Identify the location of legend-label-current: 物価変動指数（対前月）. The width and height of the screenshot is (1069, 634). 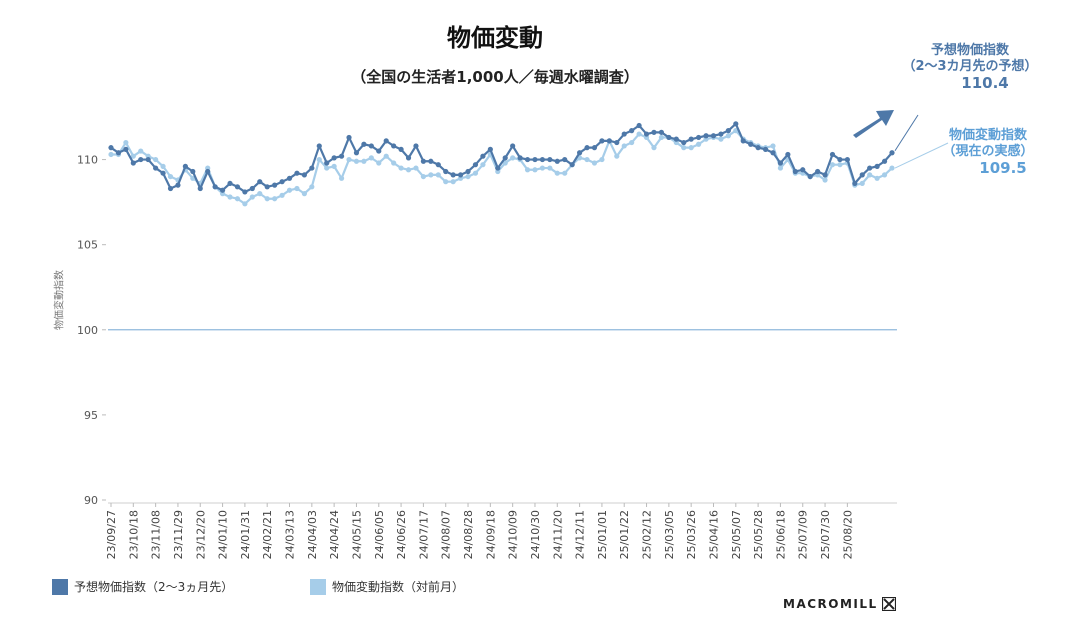
(398, 587).